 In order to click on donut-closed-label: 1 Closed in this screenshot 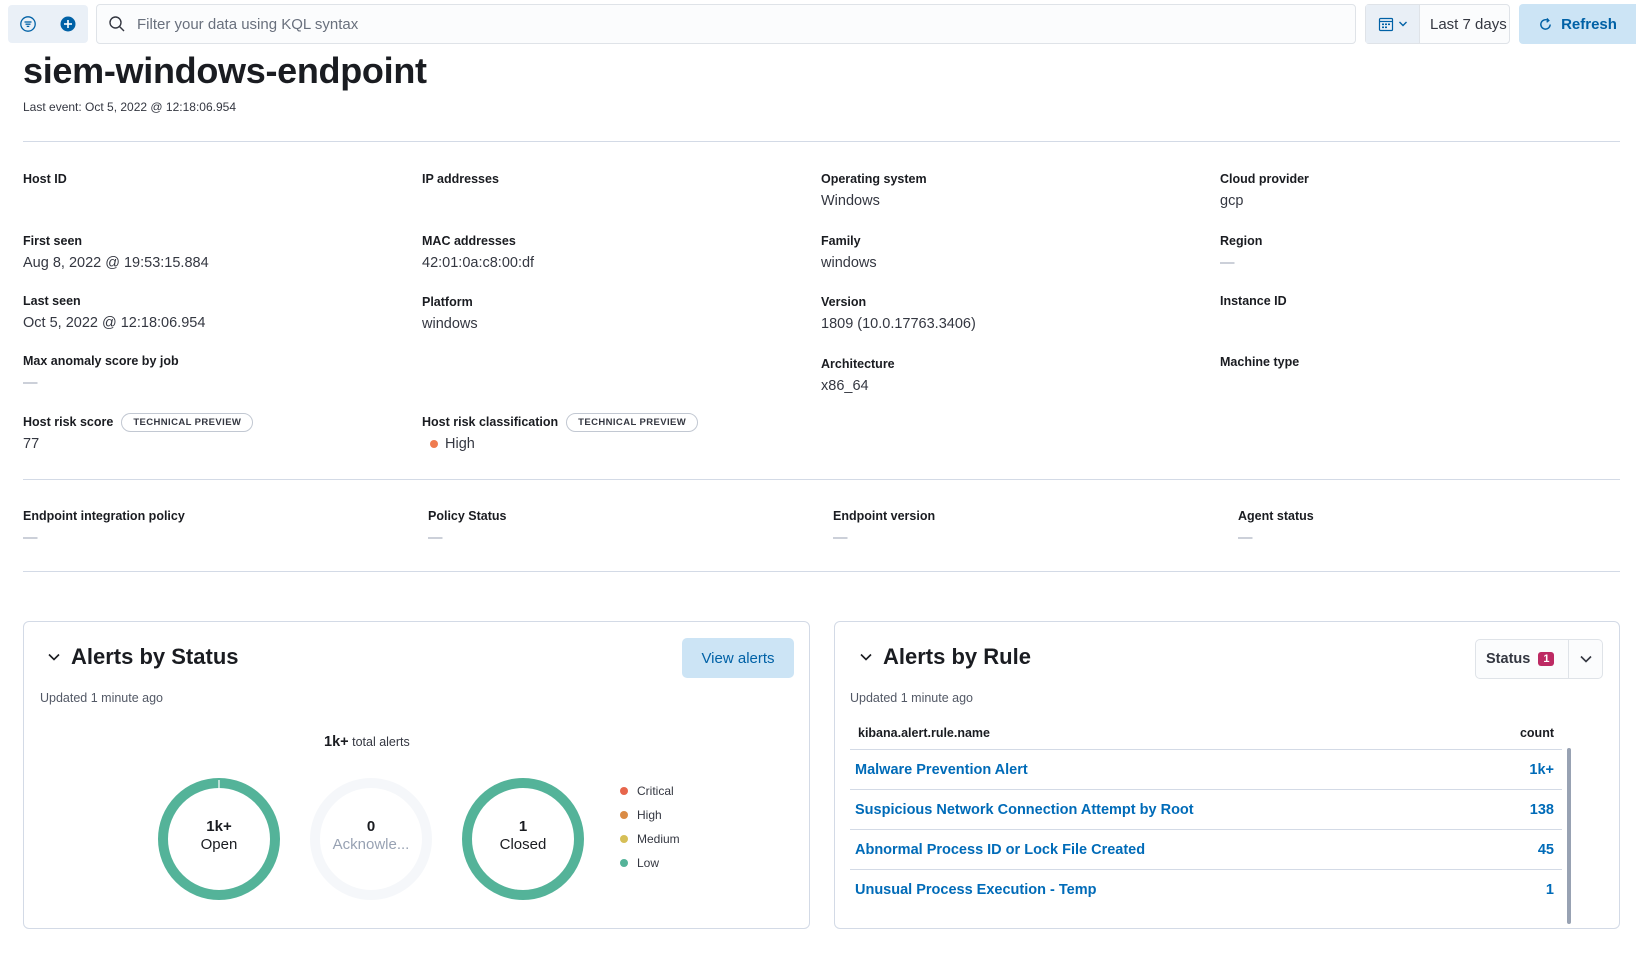, I will do `click(523, 836)`.